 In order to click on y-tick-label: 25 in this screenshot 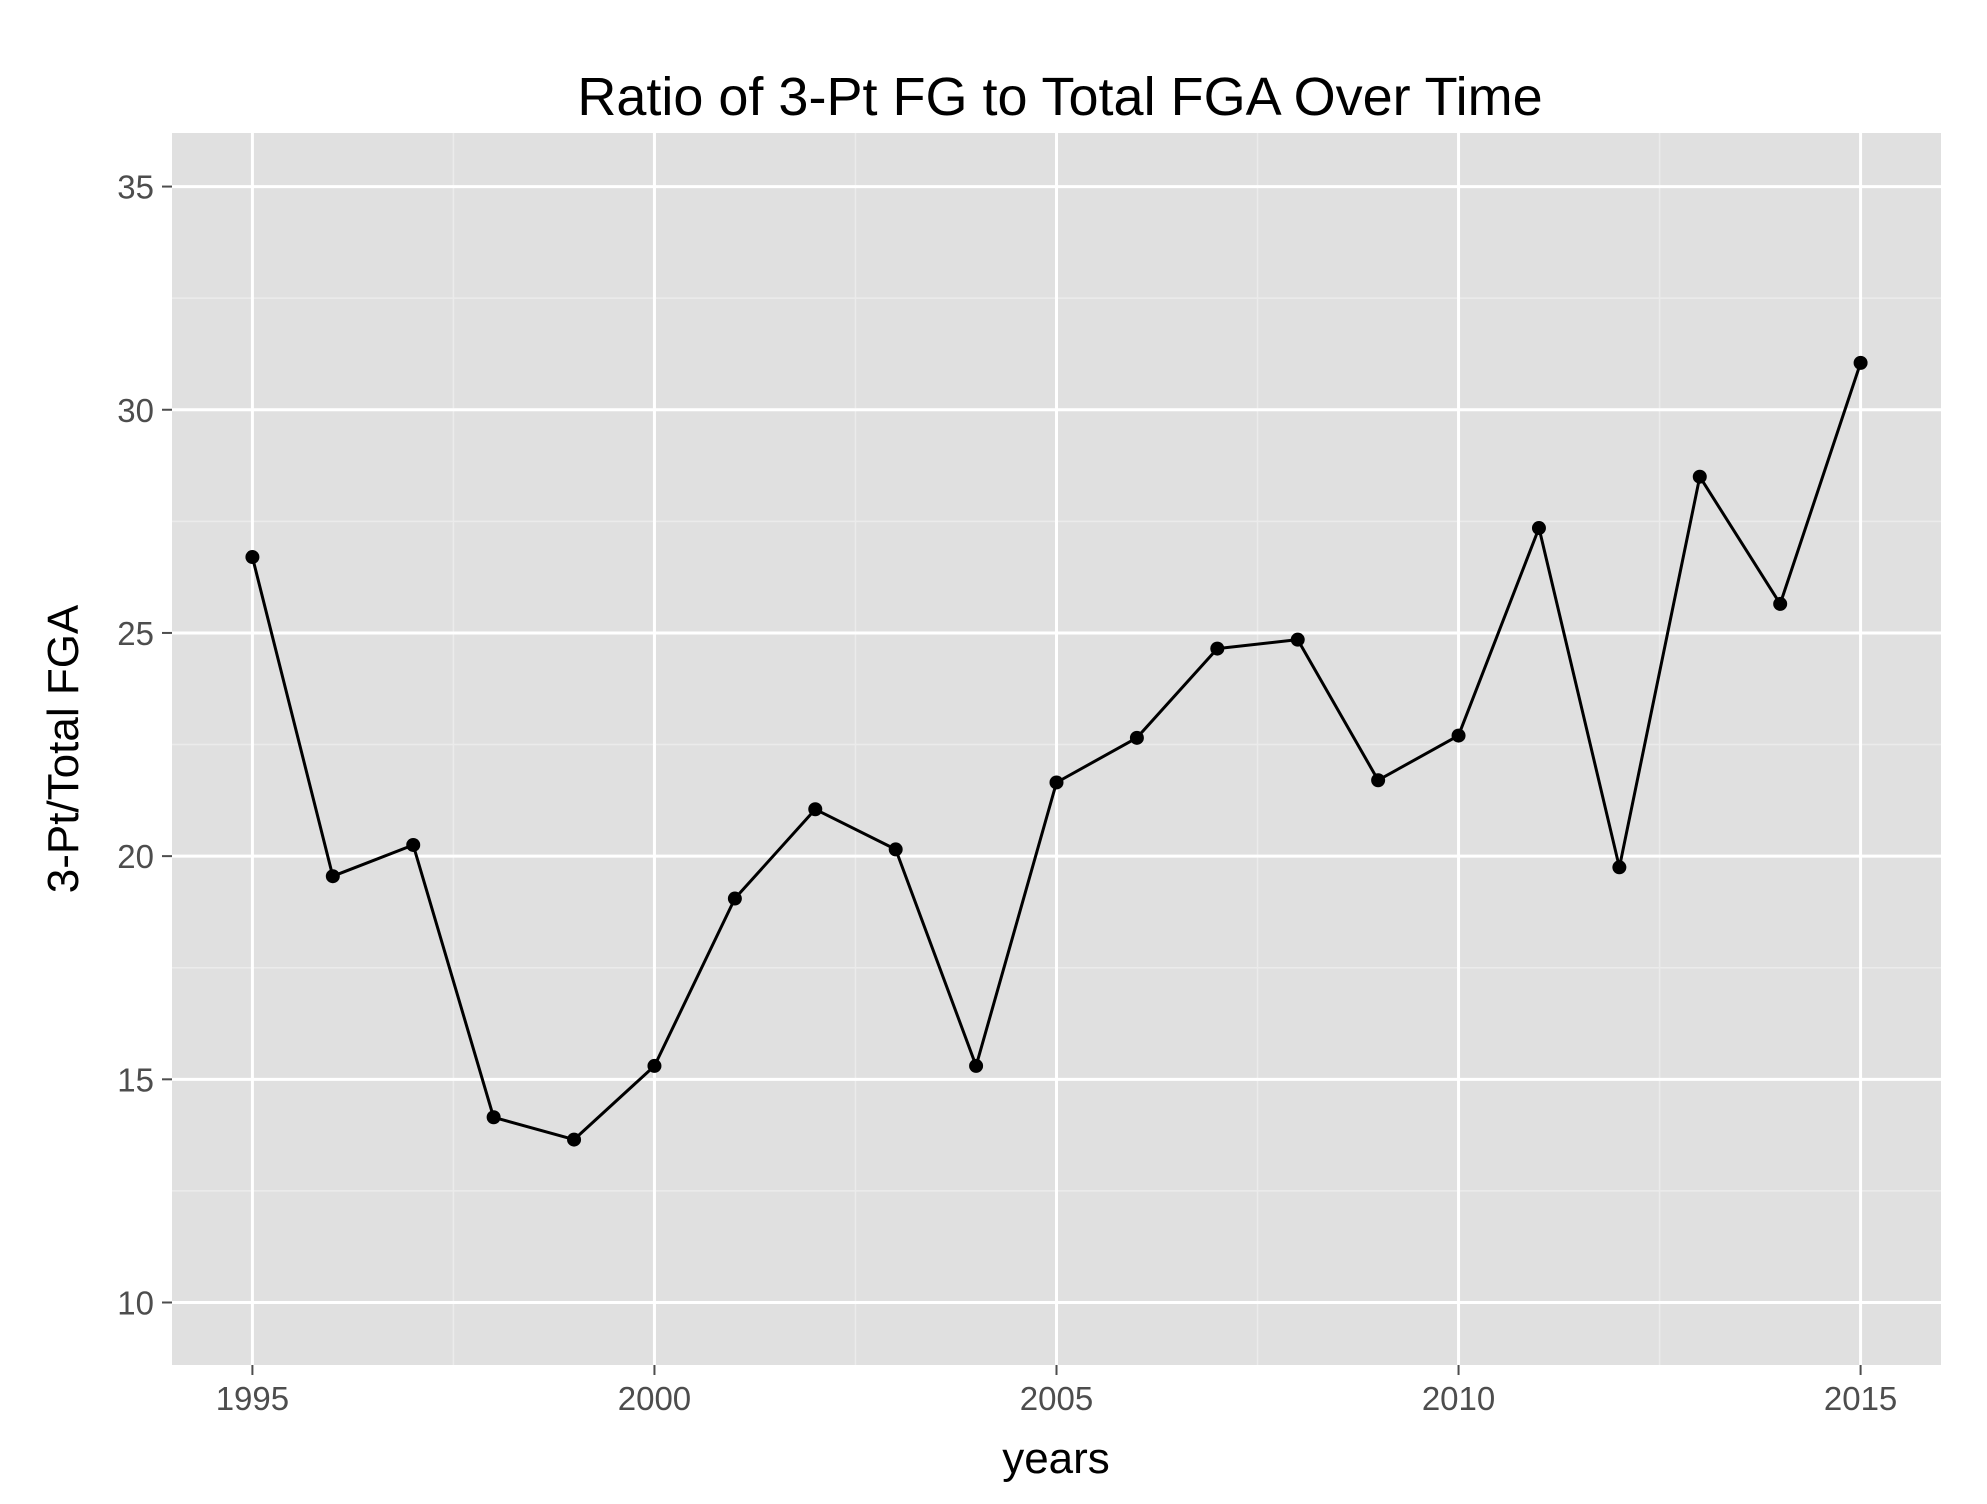, I will do `click(135, 633)`.